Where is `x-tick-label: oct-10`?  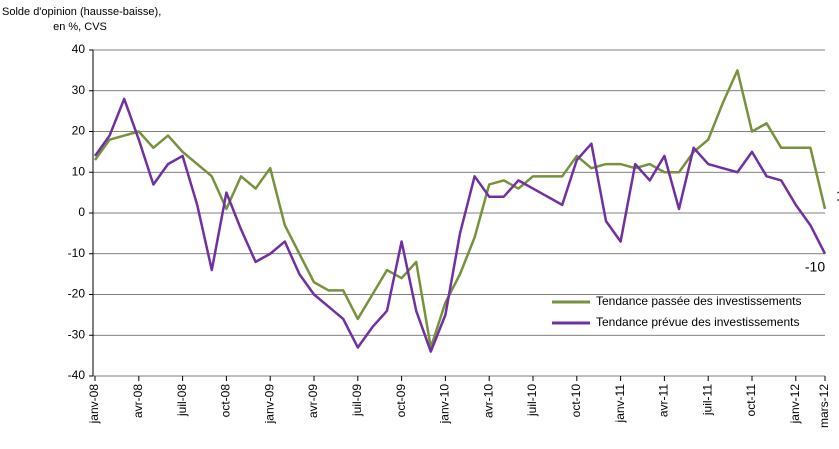
x-tick-label: oct-10 is located at coordinates (576, 401).